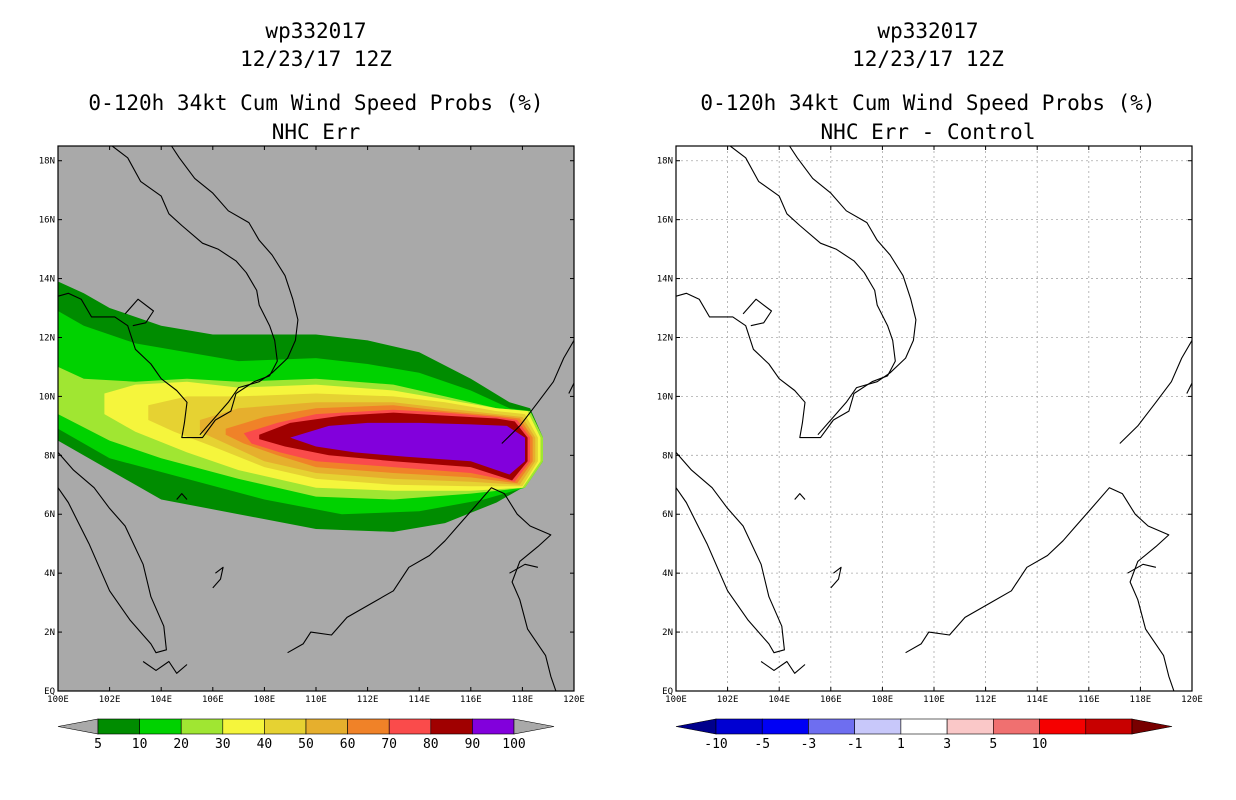 This screenshot has height=800, width=1236. I want to click on colorbar-label: 50, so click(306, 744).